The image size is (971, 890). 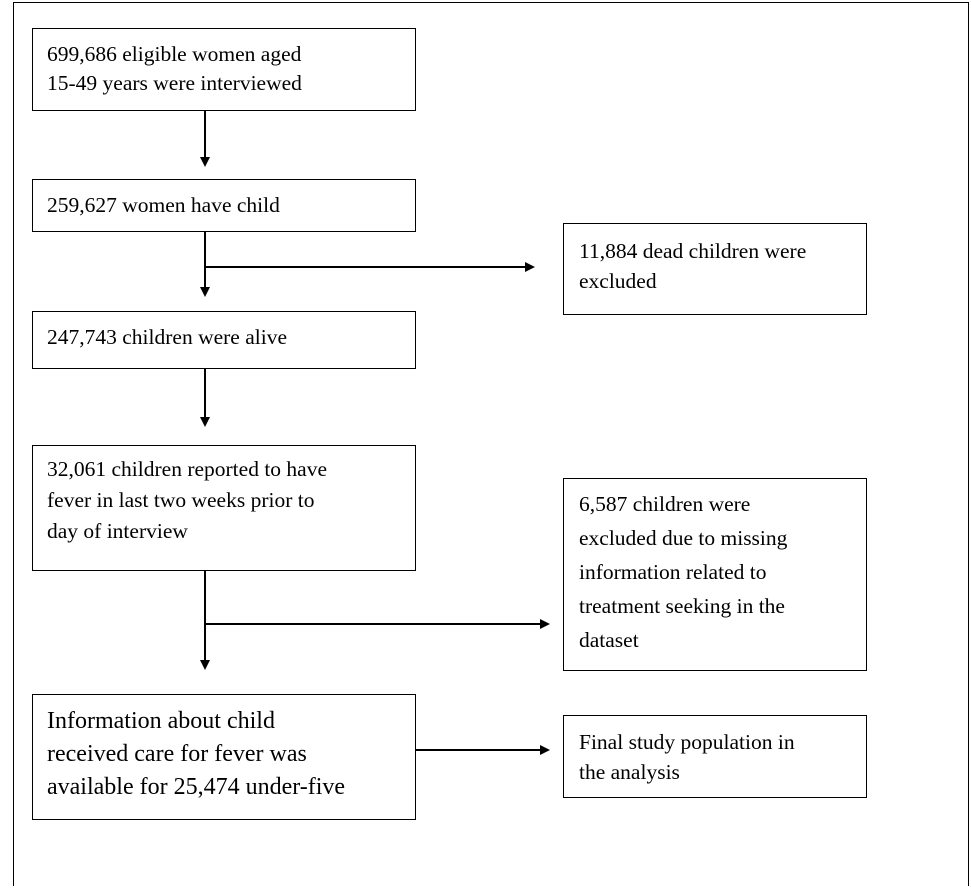 I want to click on excluded-missing-info-line-1: 6,587 children were, so click(x=665, y=504).